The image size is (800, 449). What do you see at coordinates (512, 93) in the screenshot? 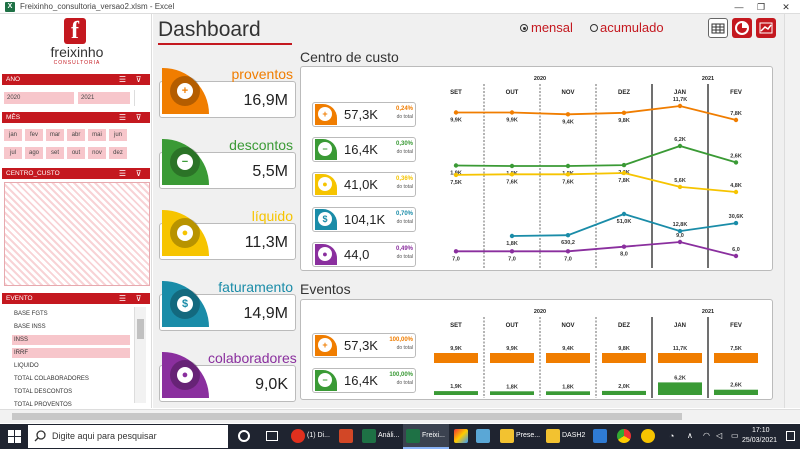
I see `month-label: OUT` at bounding box center [512, 93].